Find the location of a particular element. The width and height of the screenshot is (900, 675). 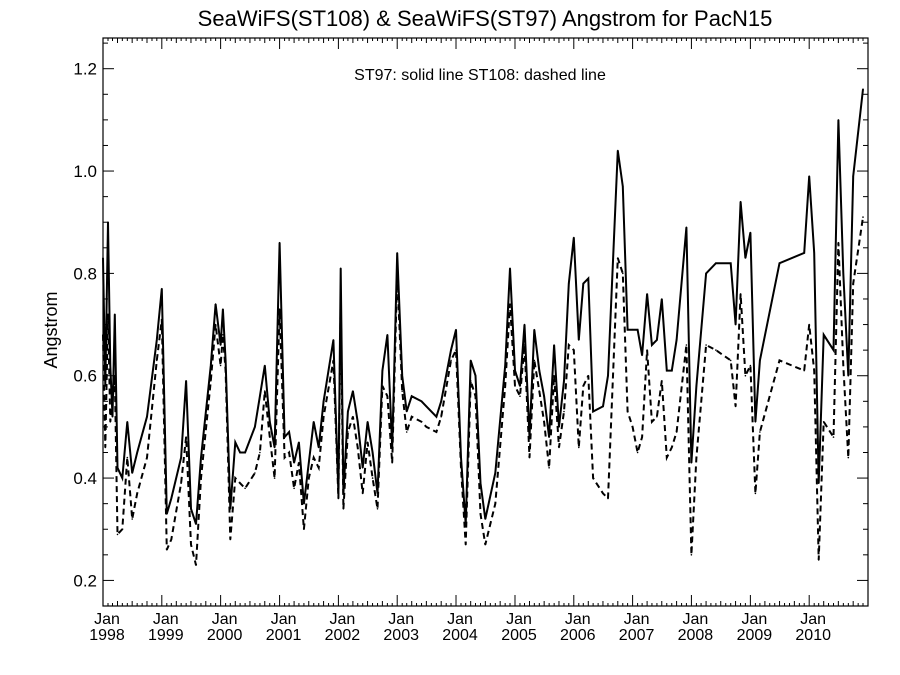

y-tick-label: 0.8 is located at coordinates (85, 273).